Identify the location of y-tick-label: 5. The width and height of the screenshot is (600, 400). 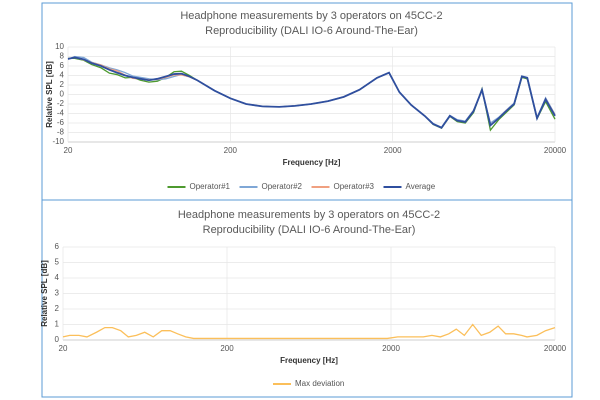
(57, 262).